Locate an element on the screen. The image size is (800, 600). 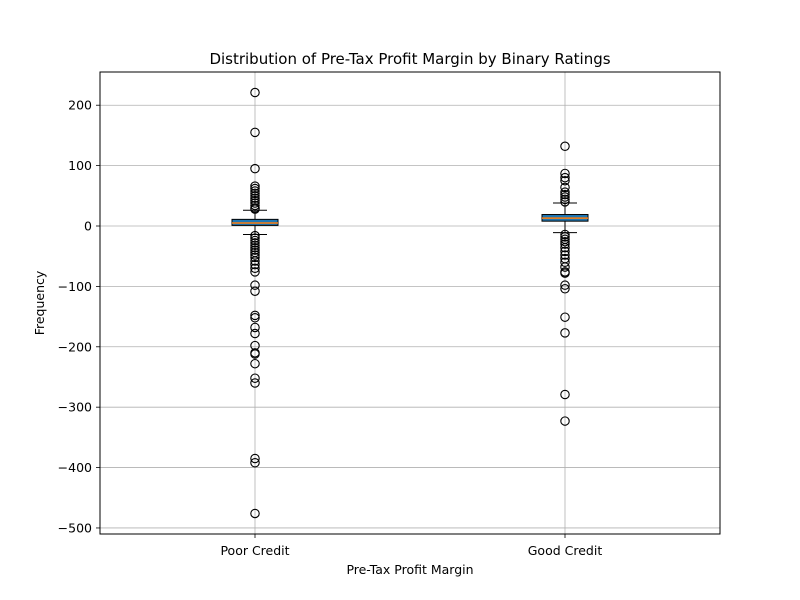
box-poor-credit is located at coordinates (255, 303).